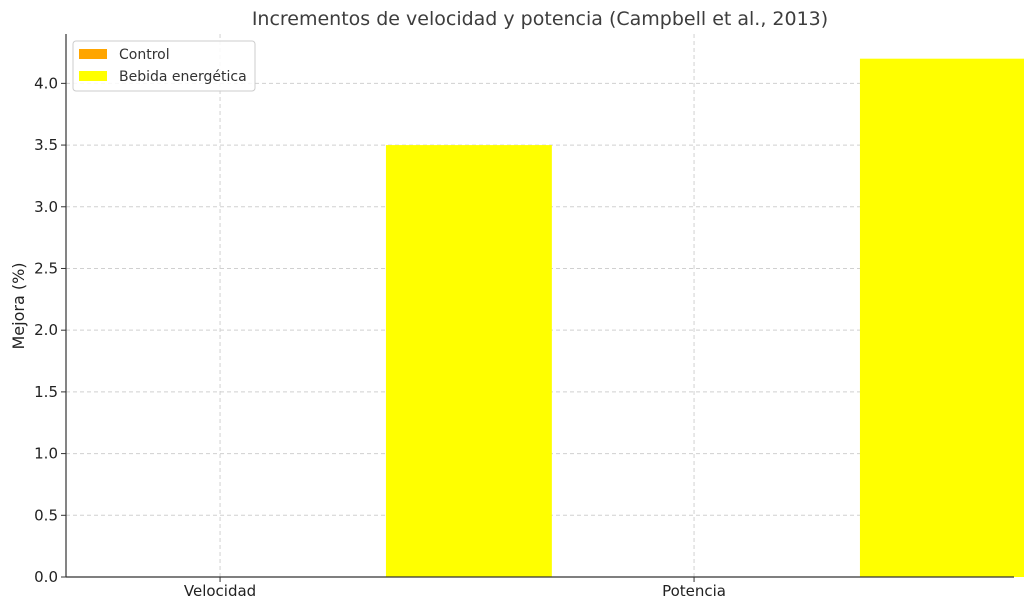 The height and width of the screenshot is (610, 1024). Describe the element at coordinates (46, 145) in the screenshot. I see `y-tick-label: 3.5` at that location.